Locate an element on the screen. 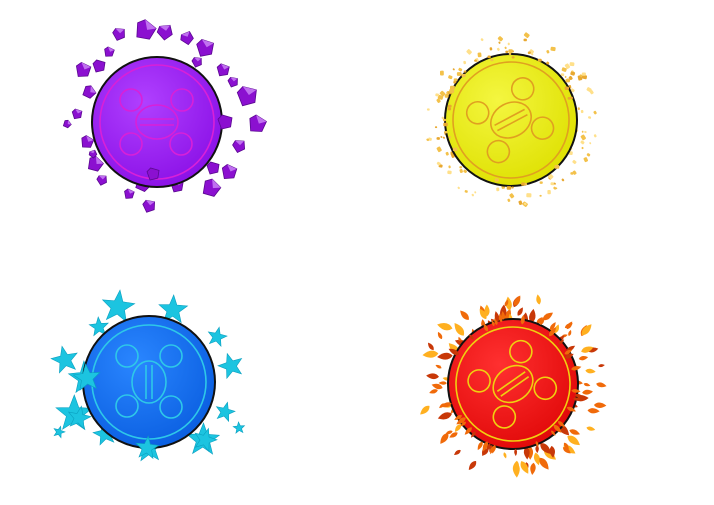 Image resolution: width=714 pixels, height=505 pixels. particles-back is located at coordinates (513, 386).